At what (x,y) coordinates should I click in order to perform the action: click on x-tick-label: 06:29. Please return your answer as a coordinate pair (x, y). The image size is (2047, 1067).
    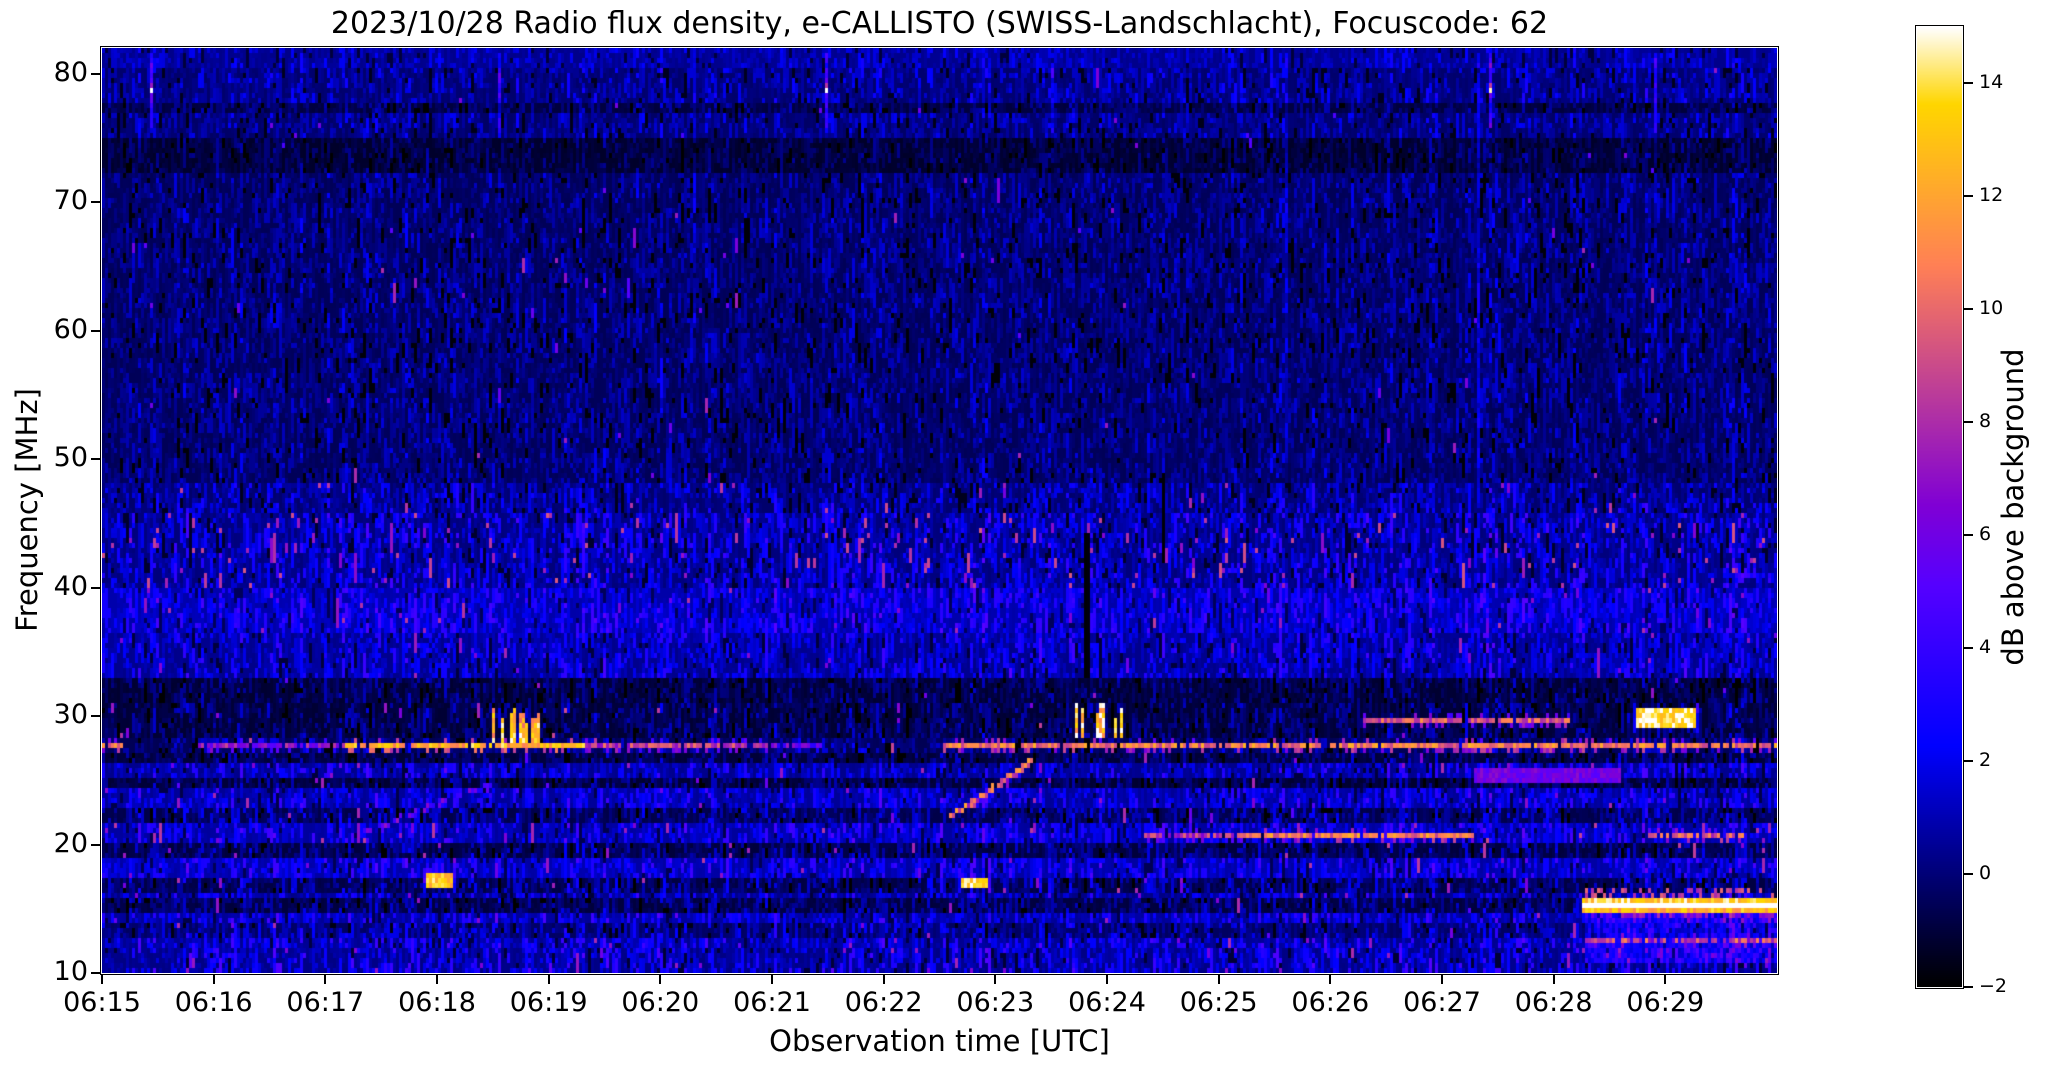
    Looking at the image, I should click on (1665, 1002).